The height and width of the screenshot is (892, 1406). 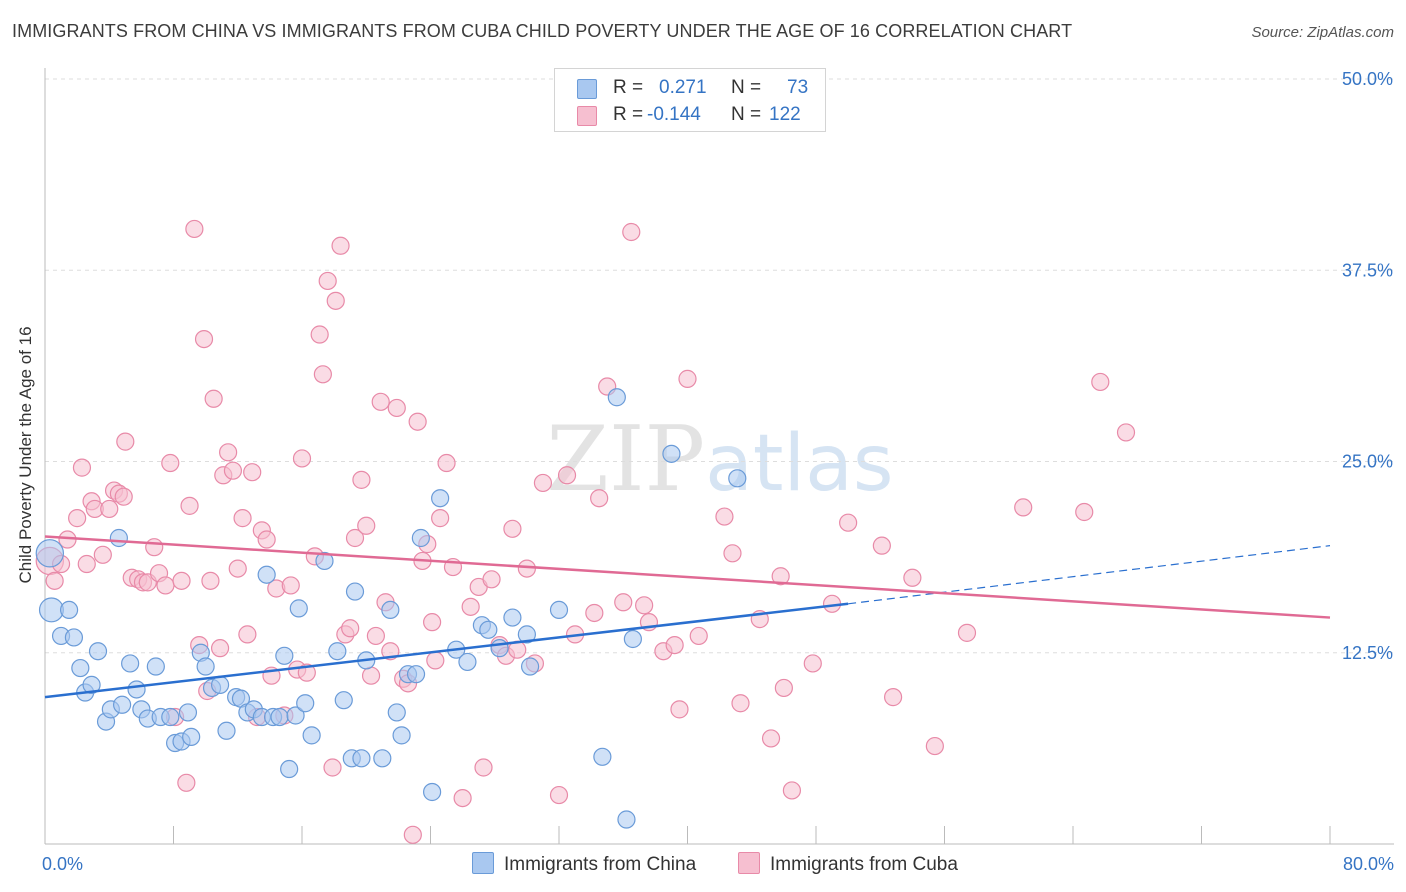 I want to click on correlation-legend: R = 0.271 N = 73 R = -0.144 N = 122, so click(x=690, y=100).